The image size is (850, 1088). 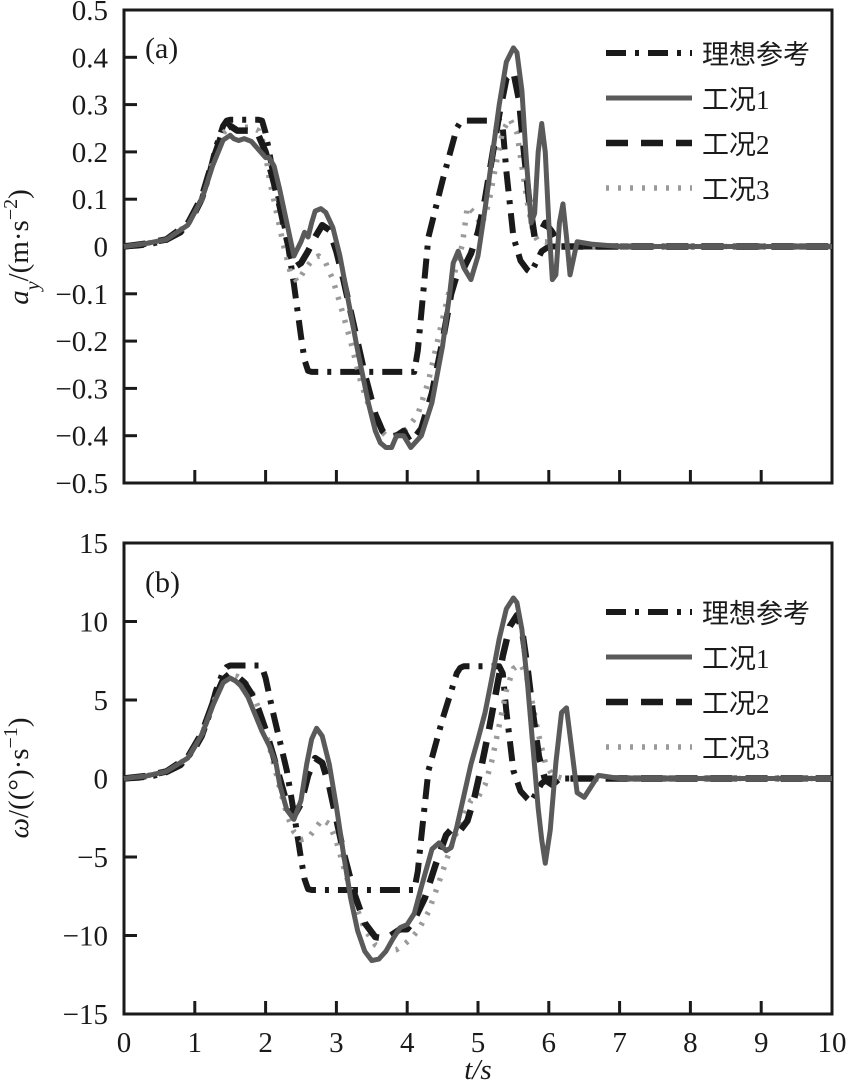 What do you see at coordinates (265, 1043) in the screenshot?
I see `x-tick-label: 2` at bounding box center [265, 1043].